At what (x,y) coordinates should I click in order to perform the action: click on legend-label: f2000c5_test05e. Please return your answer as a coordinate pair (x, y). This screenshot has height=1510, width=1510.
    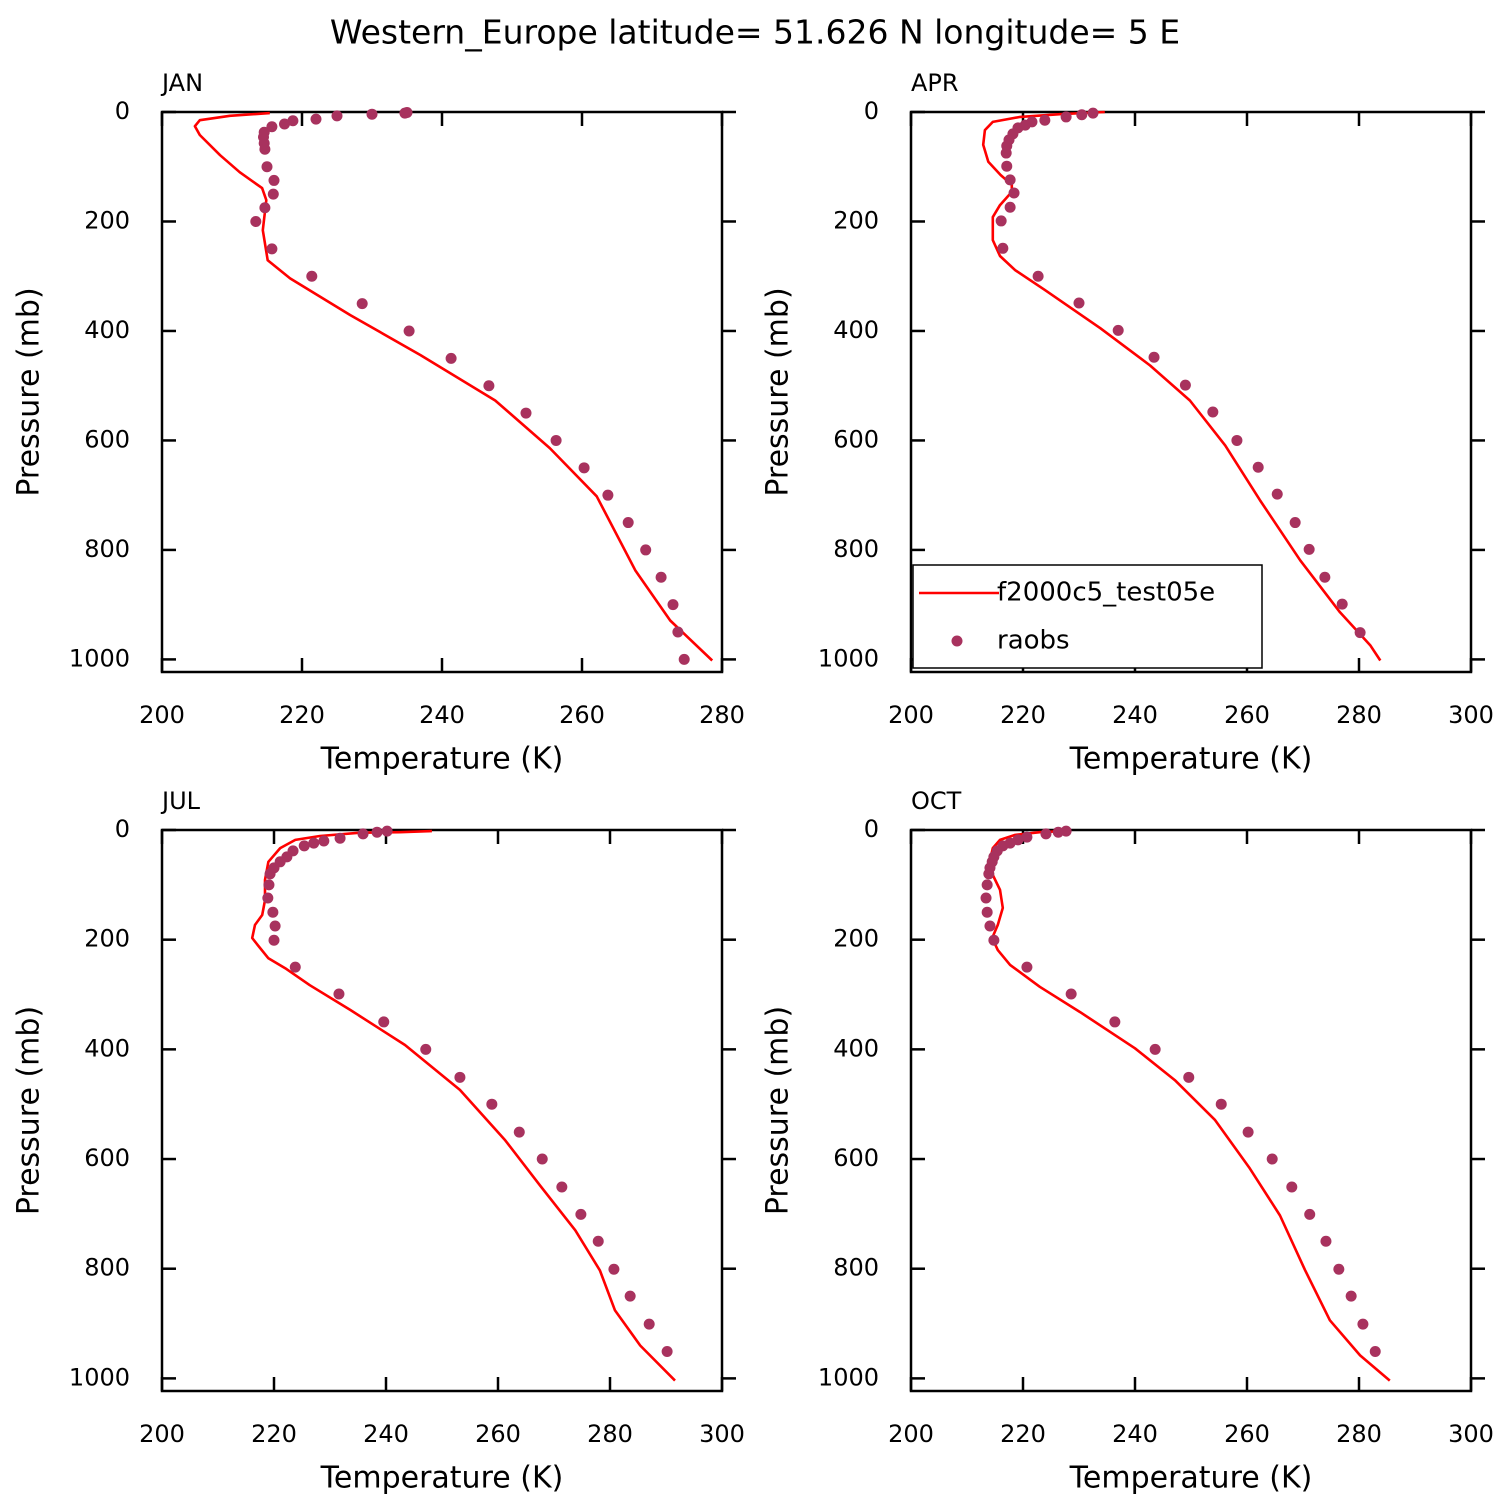
    Looking at the image, I should click on (1106, 593).